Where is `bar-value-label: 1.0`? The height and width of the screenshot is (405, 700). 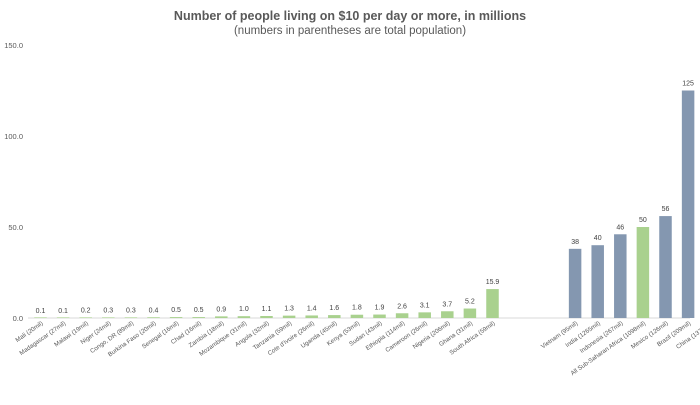
bar-value-label: 1.0 is located at coordinates (244, 309).